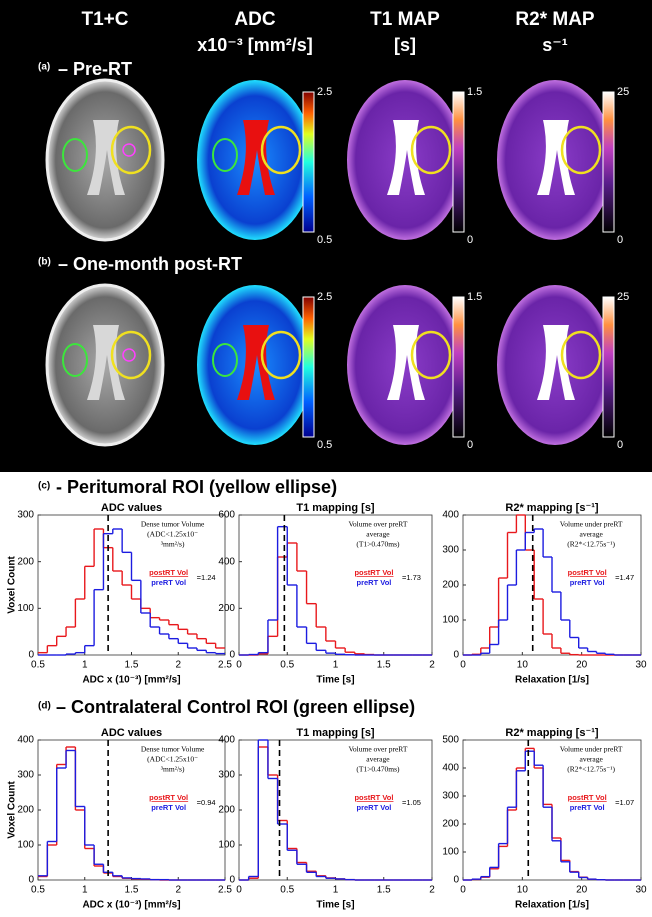  Describe the element at coordinates (44, 706) in the screenshot. I see `section-label: (d)` at that location.